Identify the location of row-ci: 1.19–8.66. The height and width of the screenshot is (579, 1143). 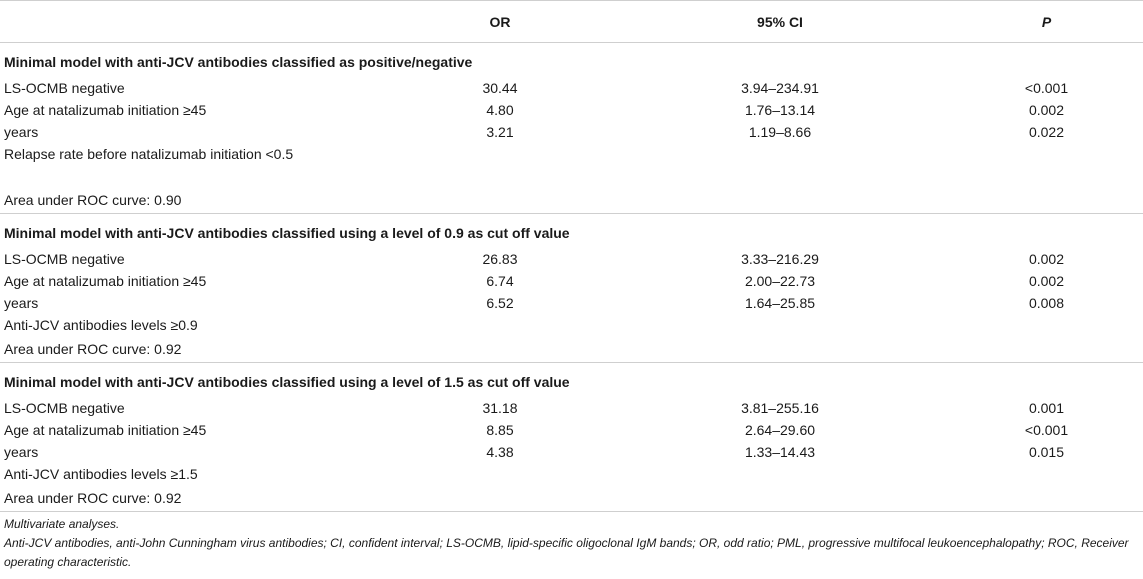
(780, 132).